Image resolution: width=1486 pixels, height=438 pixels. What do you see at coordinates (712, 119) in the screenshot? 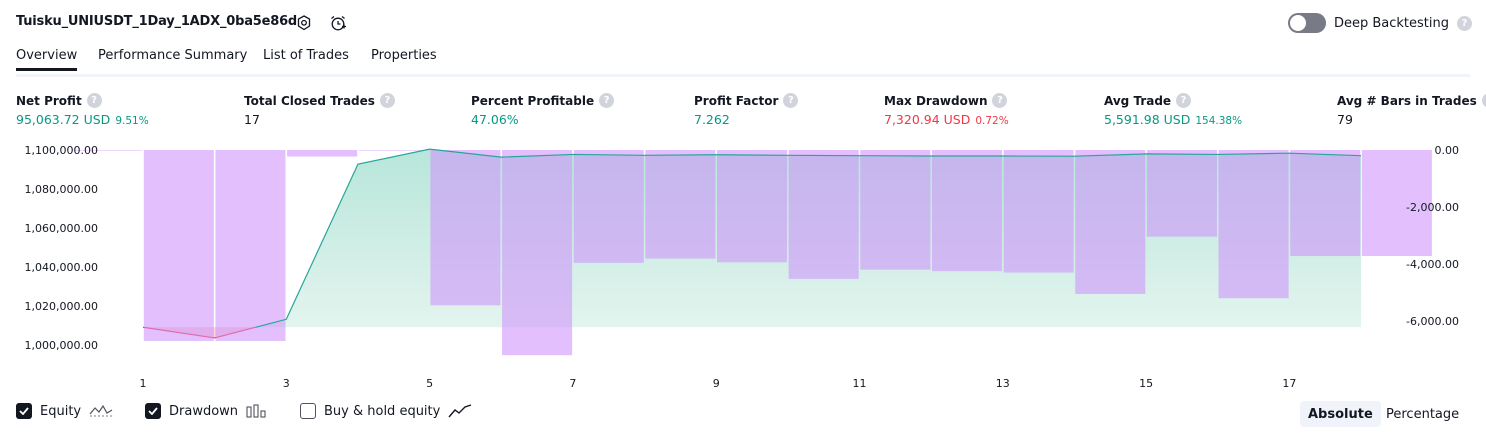
I see `metric-value: 7.262` at bounding box center [712, 119].